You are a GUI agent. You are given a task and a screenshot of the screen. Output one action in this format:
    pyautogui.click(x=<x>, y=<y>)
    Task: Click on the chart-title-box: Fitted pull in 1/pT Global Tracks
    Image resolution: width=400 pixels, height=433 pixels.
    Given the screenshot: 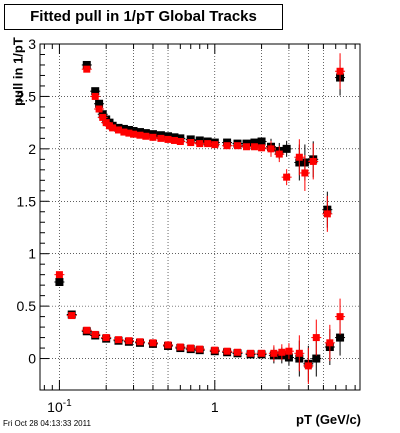 What is the action you would take?
    pyautogui.click(x=143, y=17)
    